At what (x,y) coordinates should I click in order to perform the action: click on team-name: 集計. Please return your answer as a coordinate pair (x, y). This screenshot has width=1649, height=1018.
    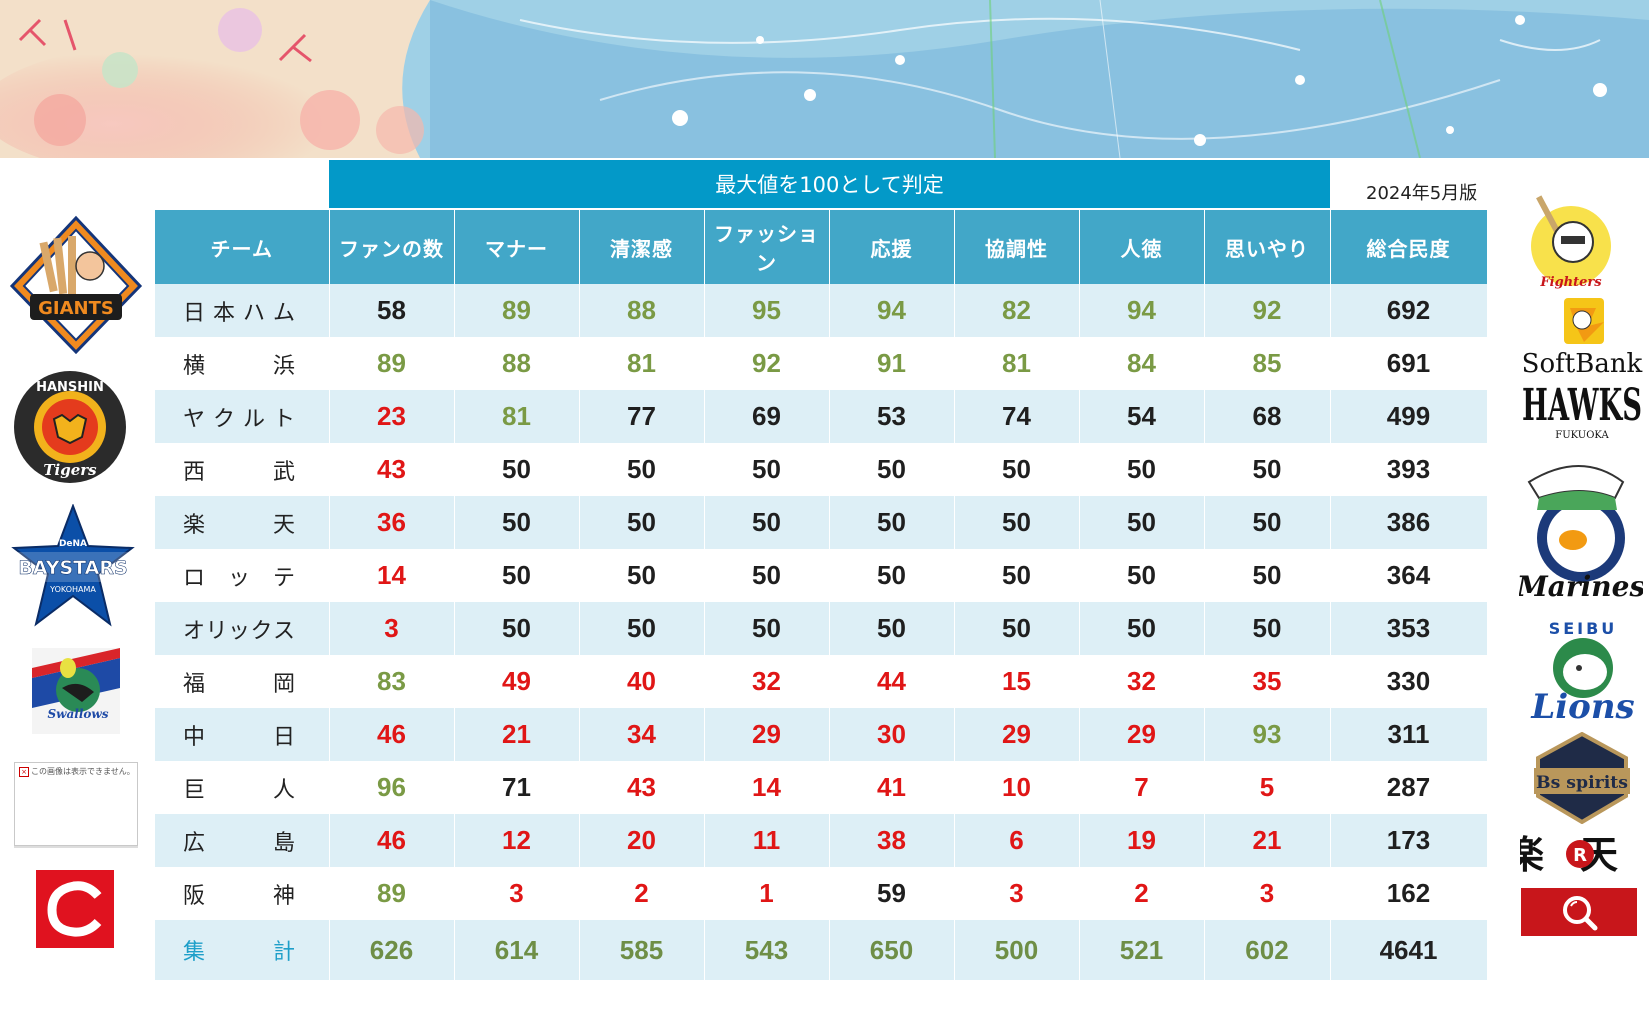
    Looking at the image, I should click on (242, 950).